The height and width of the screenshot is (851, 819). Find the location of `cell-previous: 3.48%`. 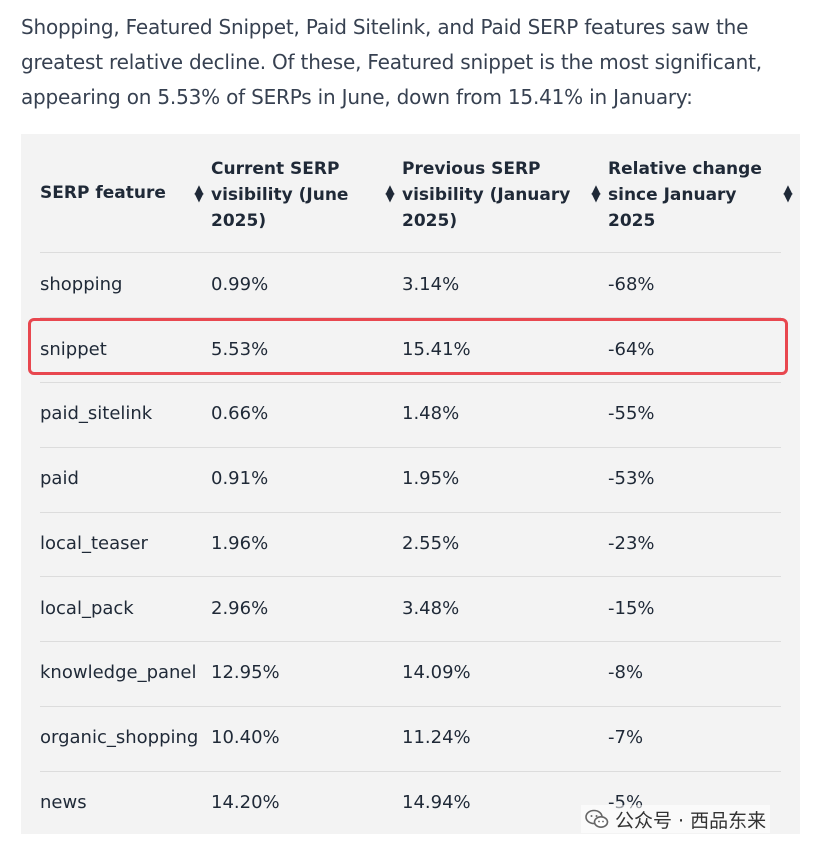

cell-previous: 3.48% is located at coordinates (431, 608).